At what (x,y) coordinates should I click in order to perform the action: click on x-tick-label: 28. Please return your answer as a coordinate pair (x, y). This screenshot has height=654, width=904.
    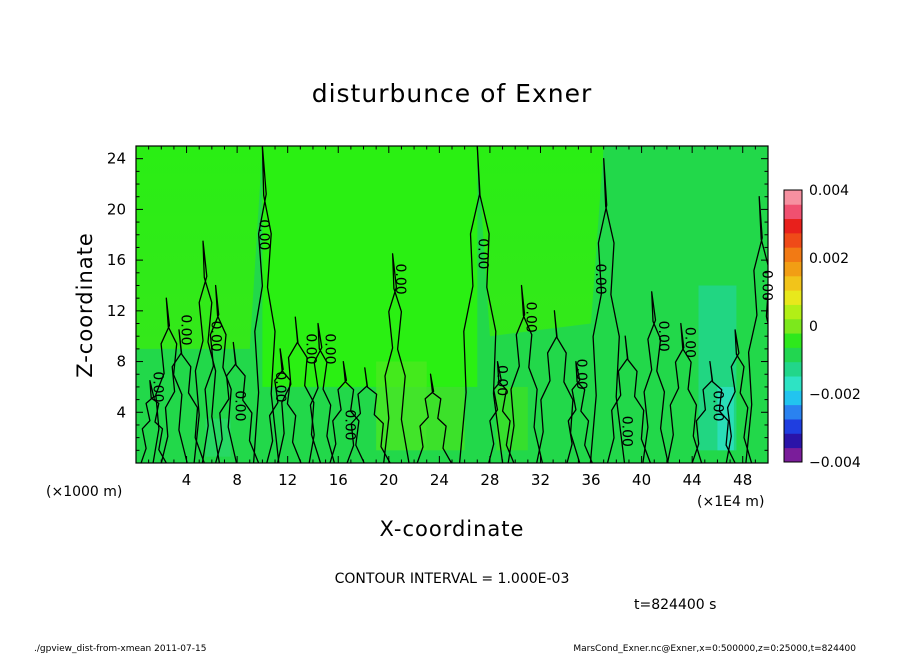
    Looking at the image, I should click on (489, 480).